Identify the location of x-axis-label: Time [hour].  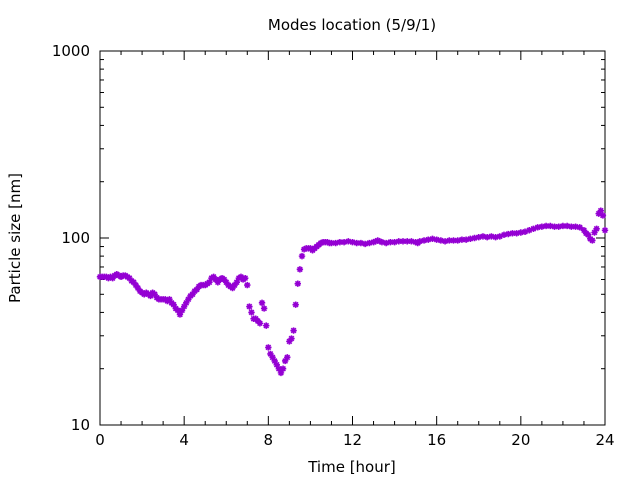
(351, 467).